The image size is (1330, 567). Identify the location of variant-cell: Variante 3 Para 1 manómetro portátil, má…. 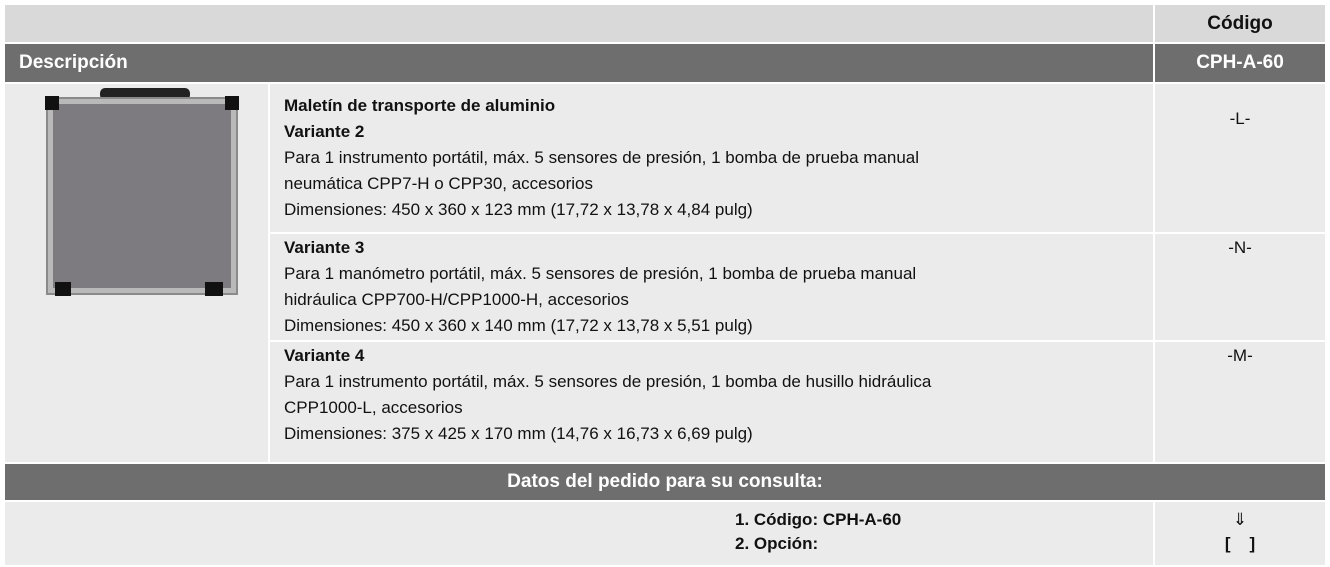
(711, 287).